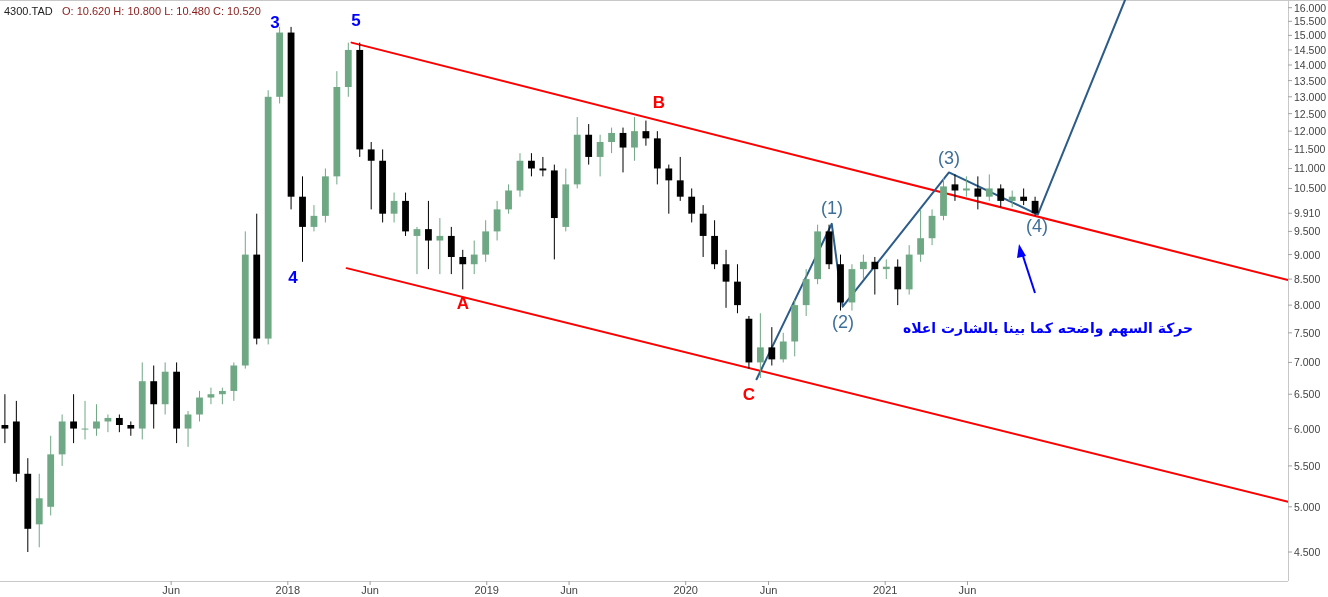 This screenshot has height=597, width=1328. Describe the element at coordinates (1307, 362) in the screenshot. I see `y-tick-label: 7.000` at that location.